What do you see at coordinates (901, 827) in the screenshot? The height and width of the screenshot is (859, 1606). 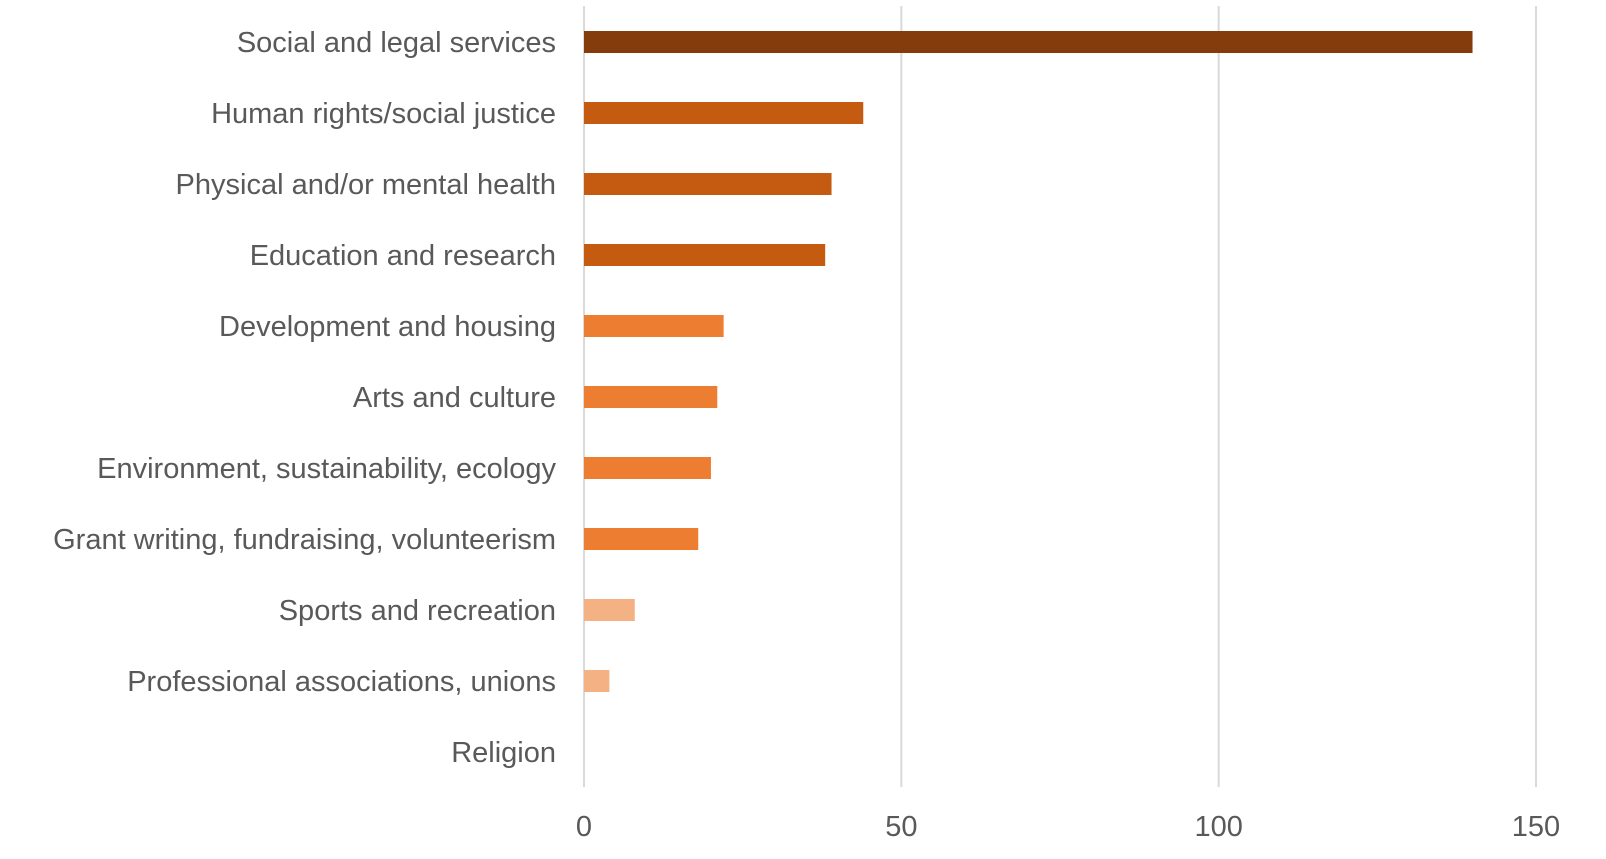 I see `x-tick-label-50: 50` at bounding box center [901, 827].